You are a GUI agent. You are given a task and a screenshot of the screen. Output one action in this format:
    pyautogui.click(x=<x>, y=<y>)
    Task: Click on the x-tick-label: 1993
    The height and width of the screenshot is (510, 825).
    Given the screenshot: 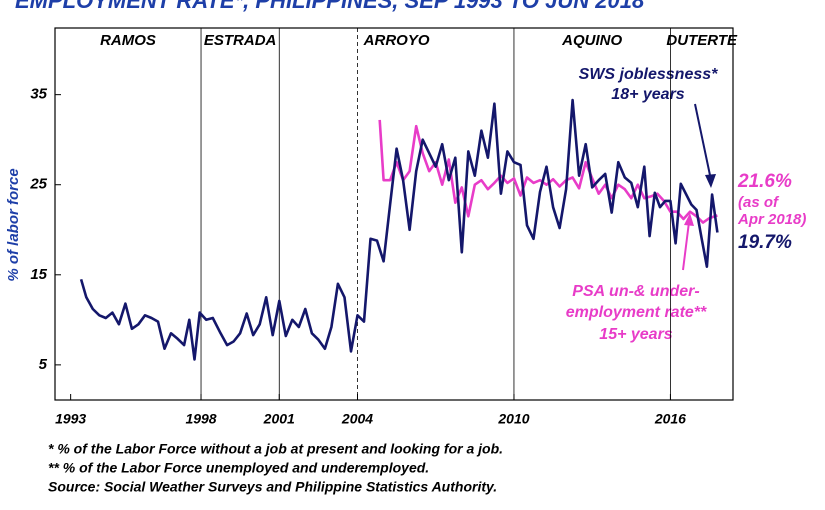 What is the action you would take?
    pyautogui.click(x=70, y=419)
    